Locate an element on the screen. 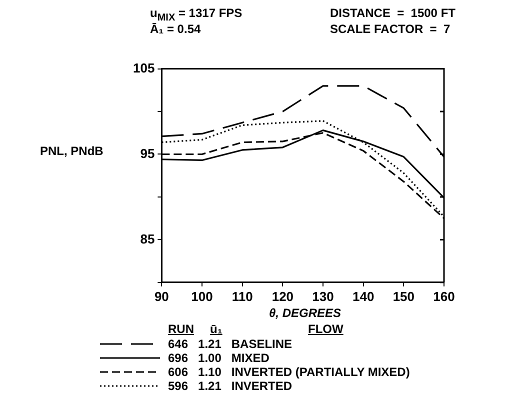  text: ū₁ is located at coordinates (216, 329).